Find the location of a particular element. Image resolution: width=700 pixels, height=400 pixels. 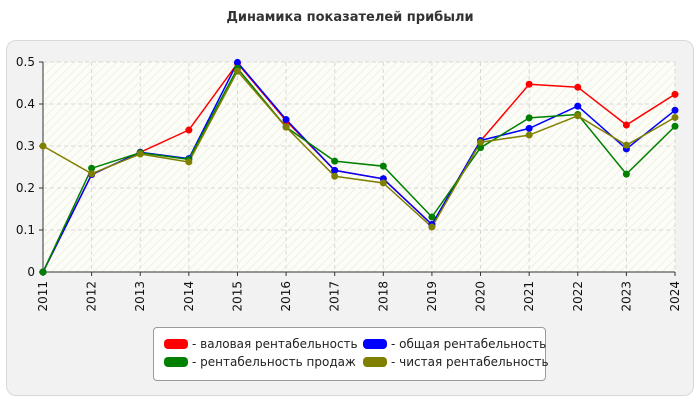

y-tick-label: 0.3 is located at coordinates (25, 146).